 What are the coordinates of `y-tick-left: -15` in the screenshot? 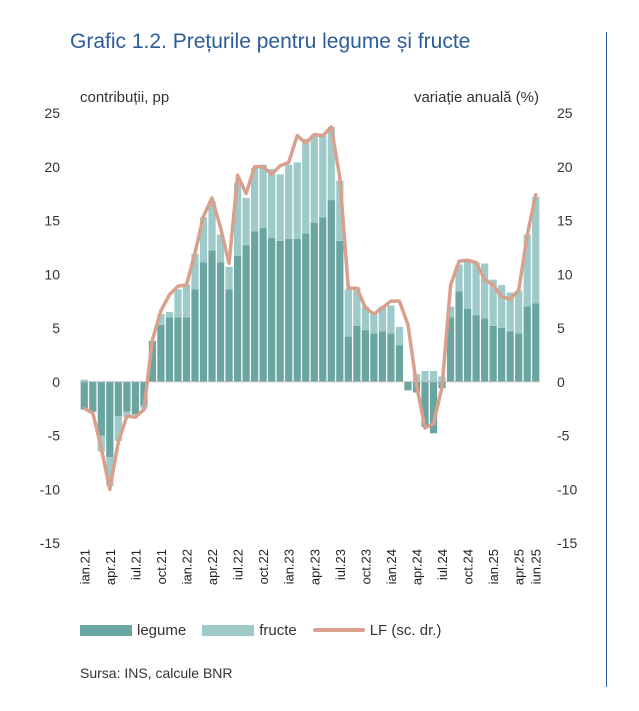 It's located at (50, 543).